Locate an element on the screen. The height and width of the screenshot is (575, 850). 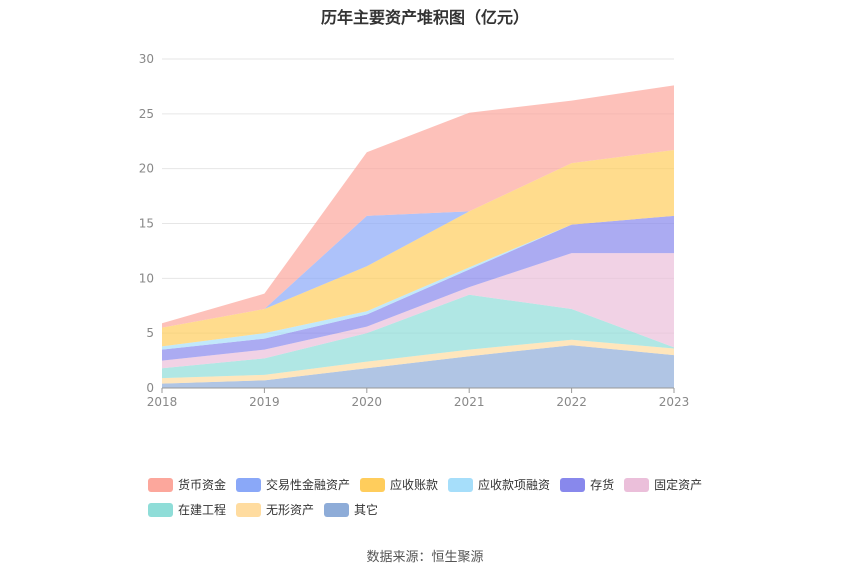
x-tick-label: 2022 is located at coordinates (571, 402).